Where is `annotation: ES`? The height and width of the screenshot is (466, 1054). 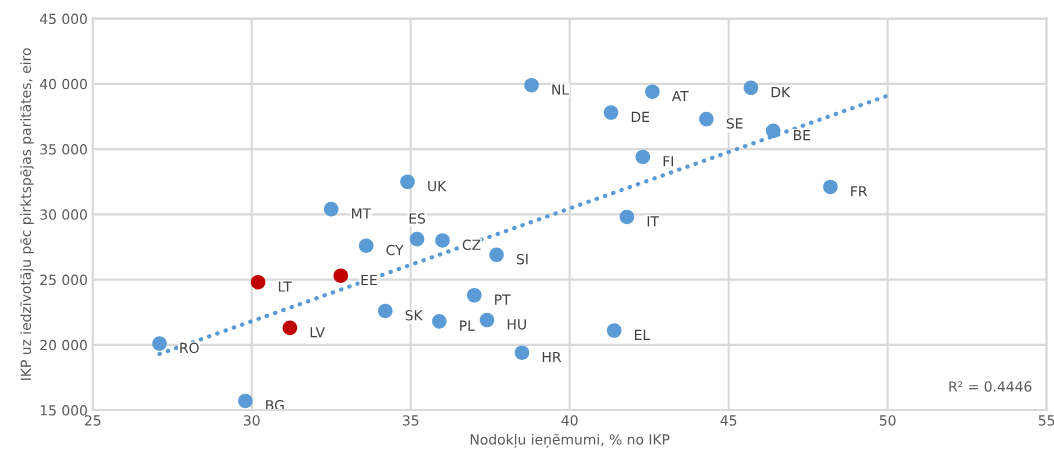
annotation: ES is located at coordinates (417, 218).